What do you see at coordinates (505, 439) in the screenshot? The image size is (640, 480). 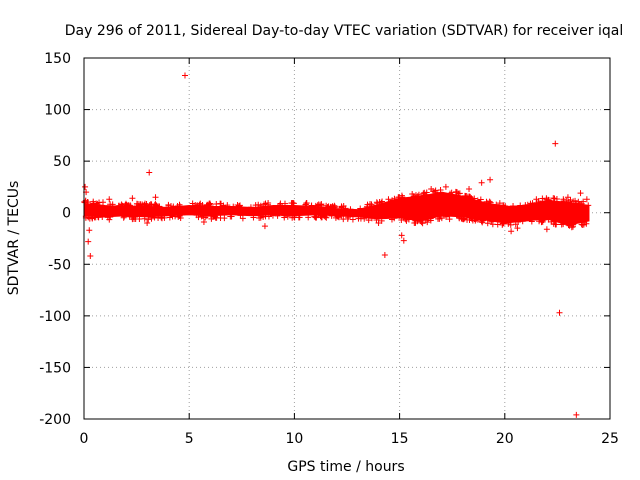 I see `x-tick-label: 20` at bounding box center [505, 439].